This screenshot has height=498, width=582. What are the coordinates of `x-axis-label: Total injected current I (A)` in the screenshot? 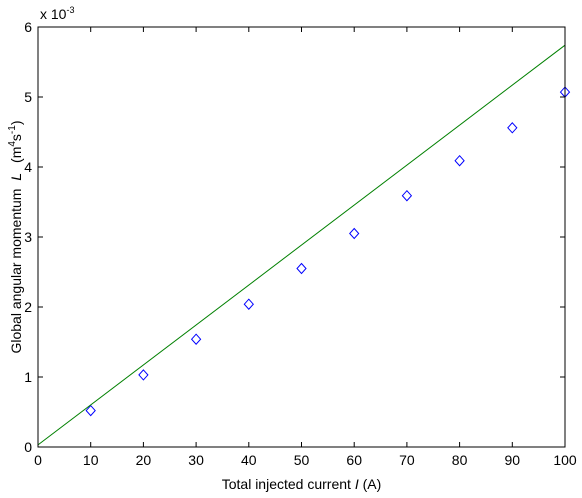 It's located at (302, 484).